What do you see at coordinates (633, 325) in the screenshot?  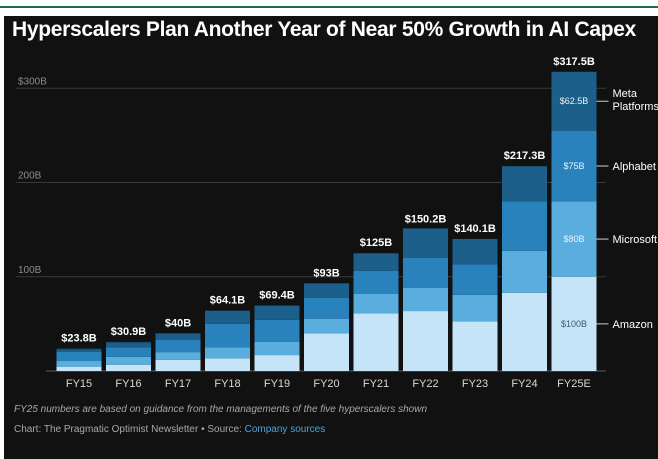 I see `legend-label: Amazon` at bounding box center [633, 325].